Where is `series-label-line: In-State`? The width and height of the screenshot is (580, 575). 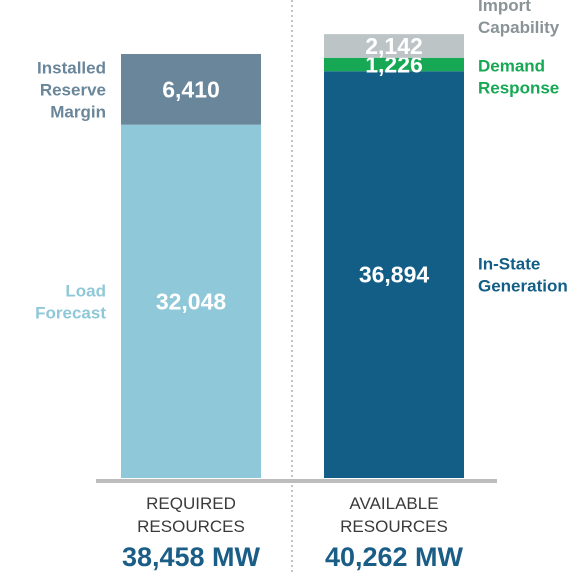 series-label-line: In-State is located at coordinates (509, 264).